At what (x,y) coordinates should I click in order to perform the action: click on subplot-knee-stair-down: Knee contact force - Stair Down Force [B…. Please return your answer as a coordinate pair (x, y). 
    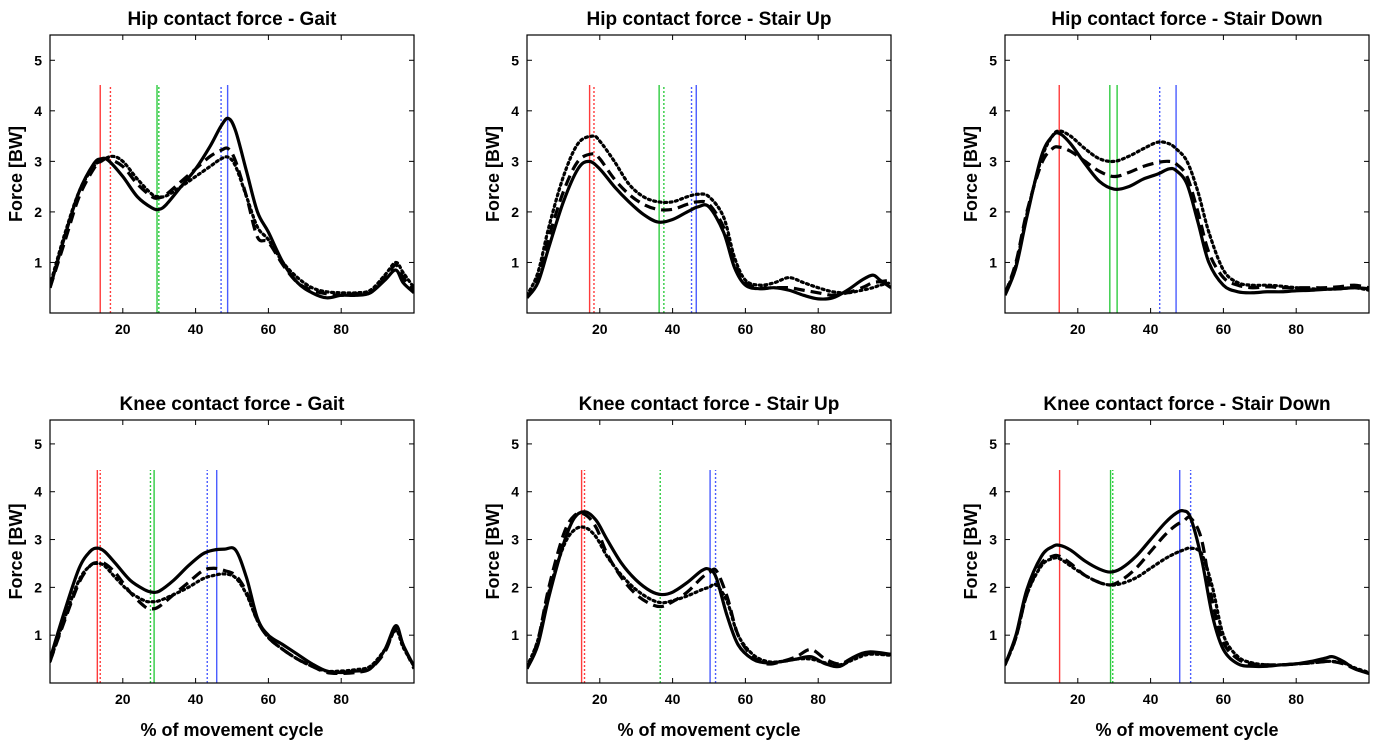
    Looking at the image, I should click on (1165, 567).